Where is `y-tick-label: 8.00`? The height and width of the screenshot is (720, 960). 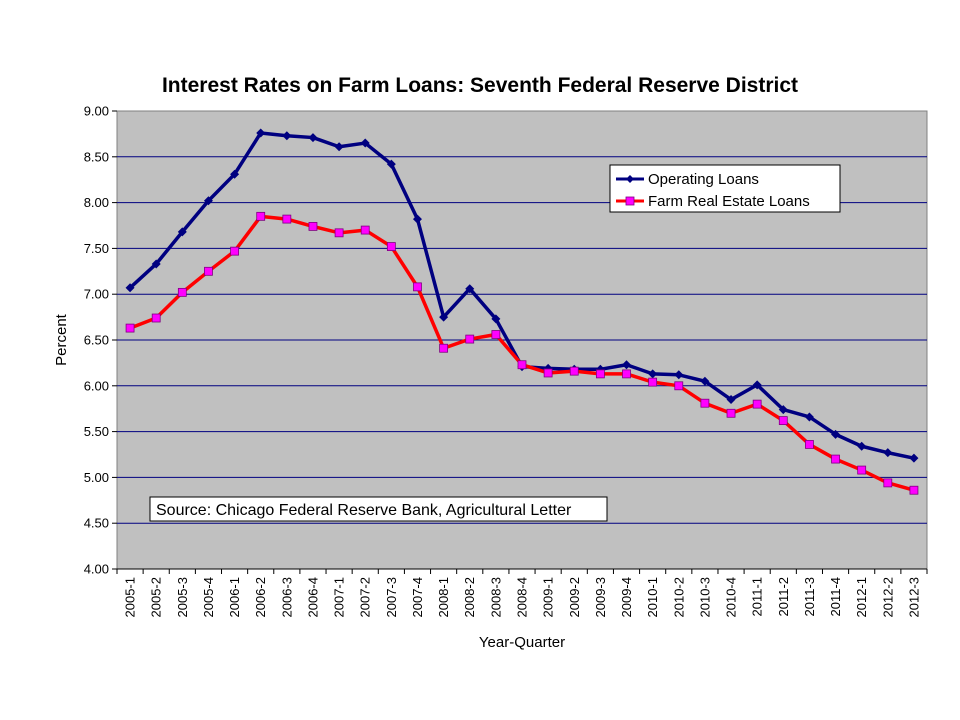 y-tick-label: 8.00 is located at coordinates (96, 202).